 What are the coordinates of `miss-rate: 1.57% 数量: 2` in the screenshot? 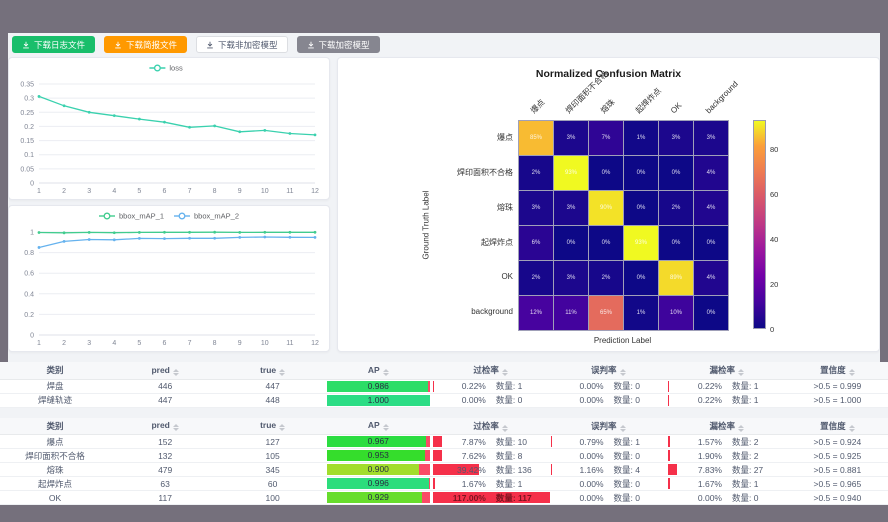 It's located at (727, 441).